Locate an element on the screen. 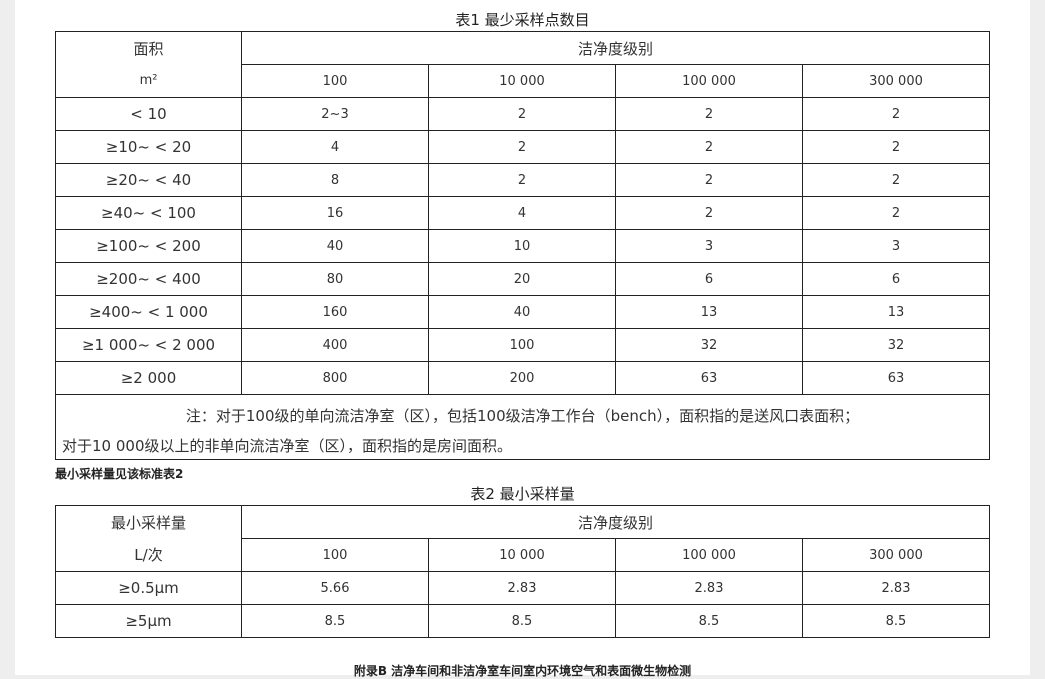 The width and height of the screenshot is (1045, 679). table-cell: 10 is located at coordinates (522, 246).